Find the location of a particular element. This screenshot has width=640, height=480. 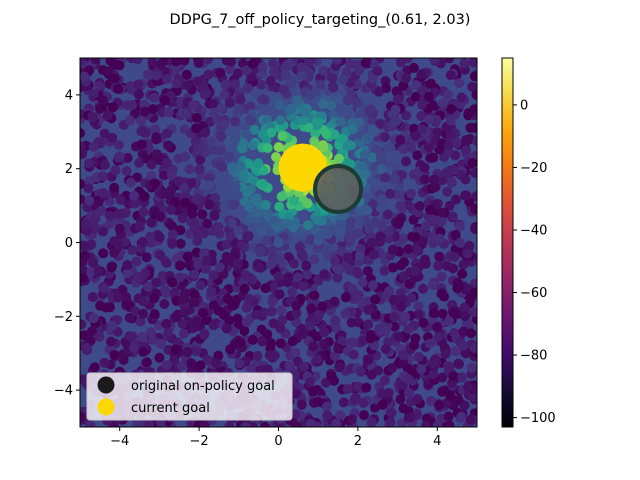

colorbar-gradient is located at coordinates (507, 242).